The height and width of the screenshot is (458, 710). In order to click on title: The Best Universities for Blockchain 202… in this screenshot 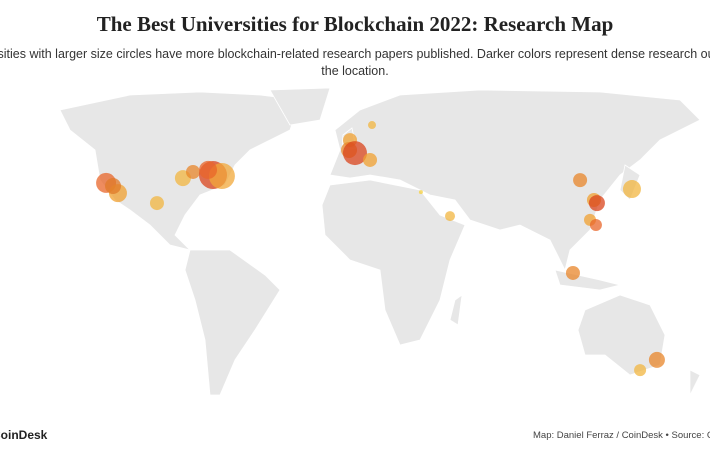, I will do `click(355, 24)`.